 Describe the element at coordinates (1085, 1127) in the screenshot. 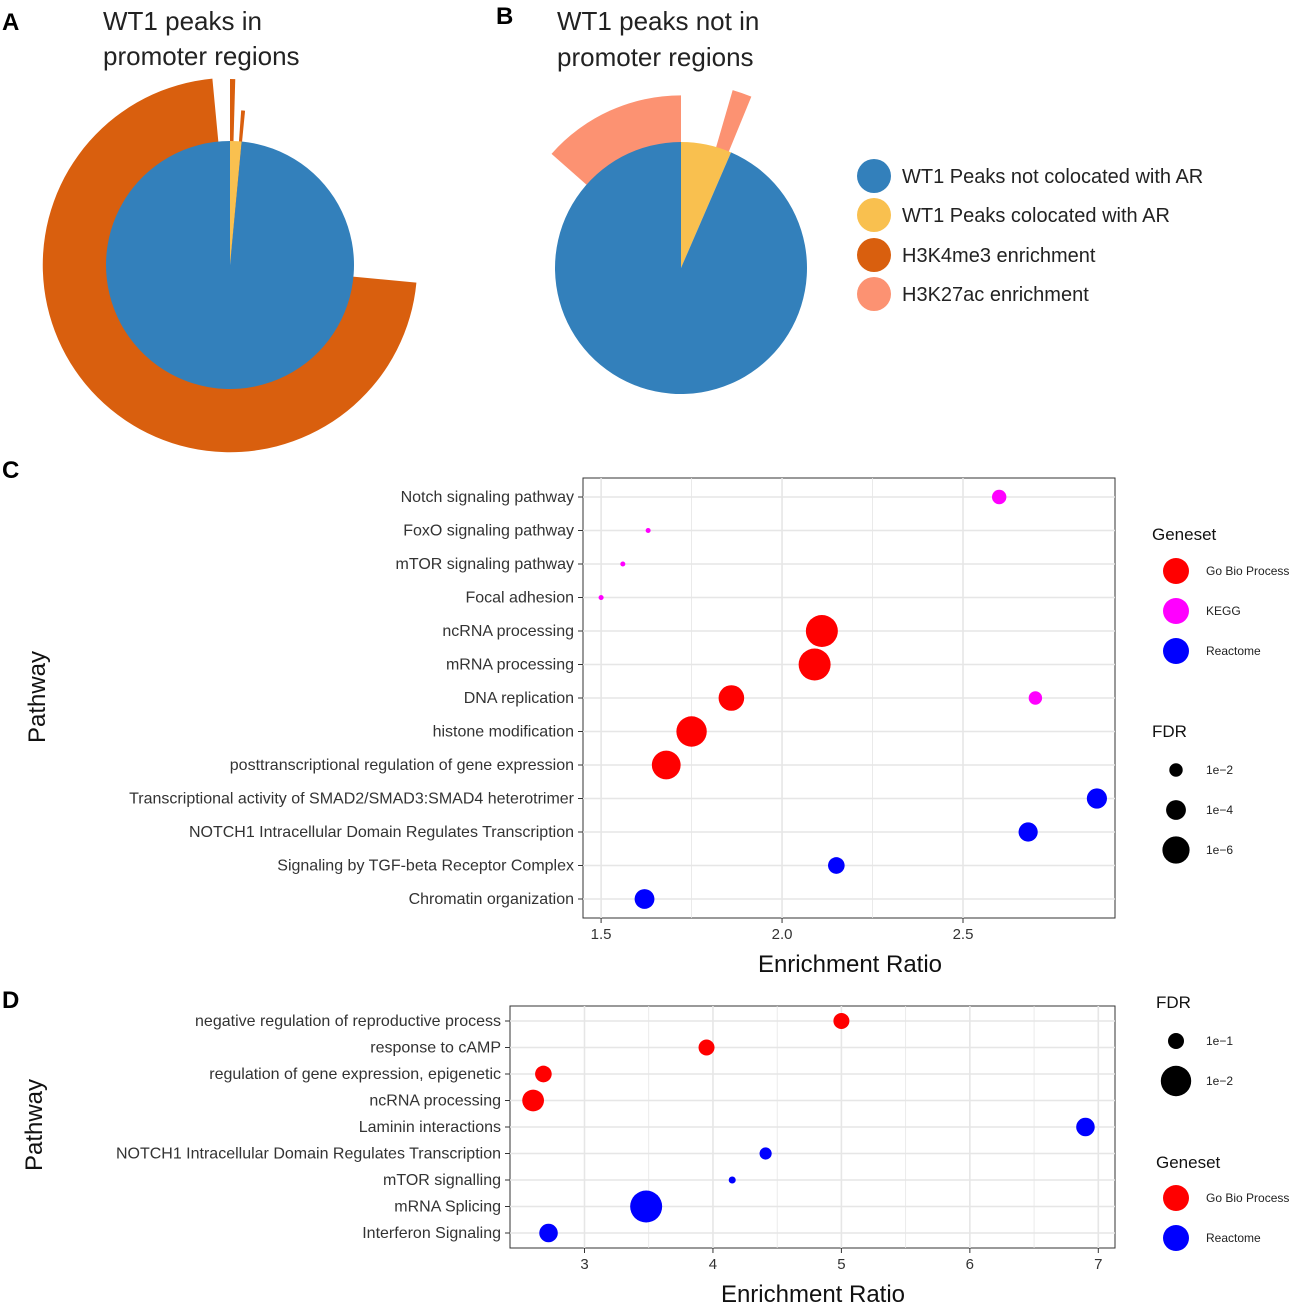

I see `data-point-laminin-interactions` at that location.